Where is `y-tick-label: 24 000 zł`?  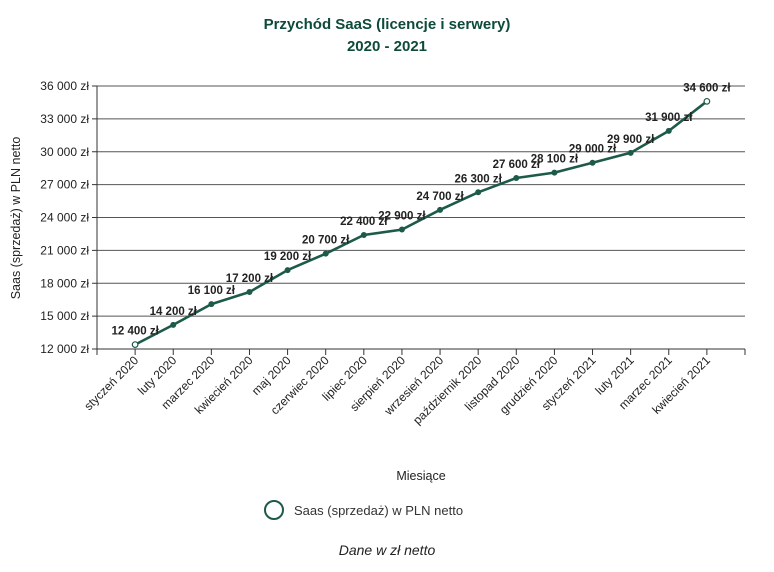
y-tick-label: 24 000 zł is located at coordinates (64, 218).